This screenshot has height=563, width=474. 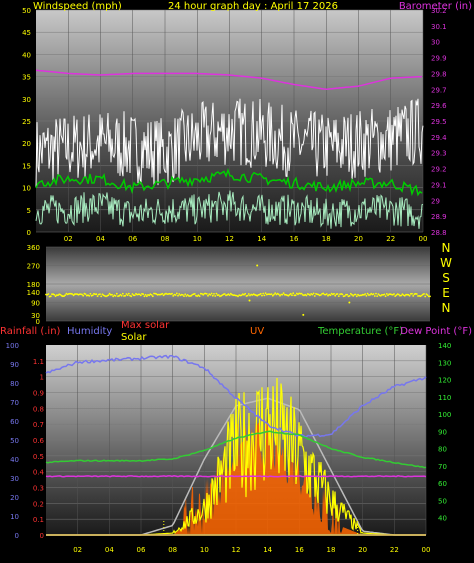 What do you see at coordinates (33, 285) in the screenshot?
I see `direction-tick-label: 180` at bounding box center [33, 285].